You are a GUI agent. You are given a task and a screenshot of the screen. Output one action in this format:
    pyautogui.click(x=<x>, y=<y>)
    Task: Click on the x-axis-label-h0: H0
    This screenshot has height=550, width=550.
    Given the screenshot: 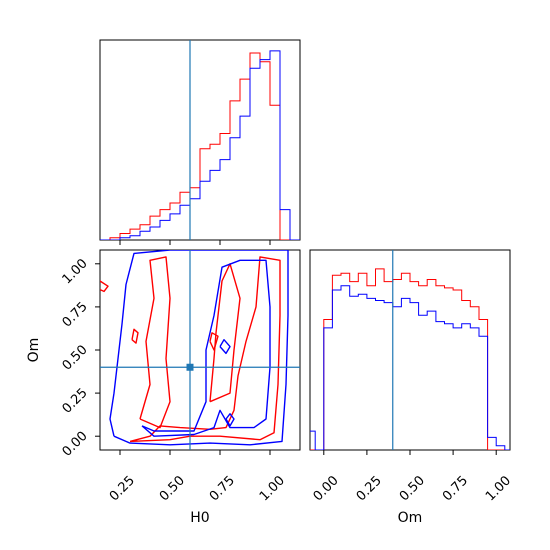 What is the action you would take?
    pyautogui.click(x=199, y=518)
    